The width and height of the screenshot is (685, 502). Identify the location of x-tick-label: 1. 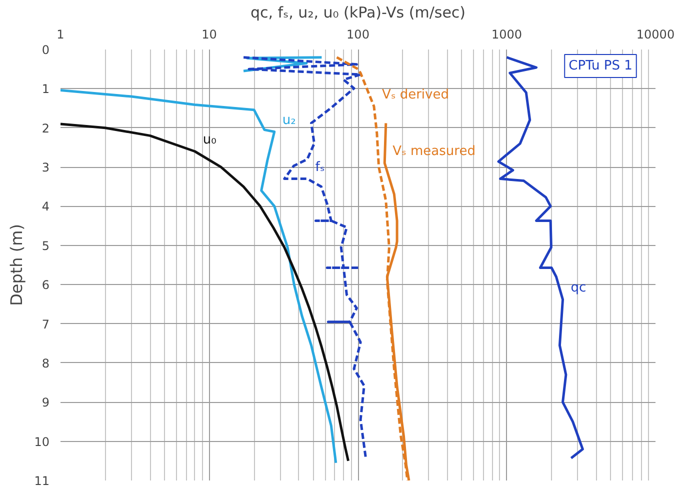
(60, 35).